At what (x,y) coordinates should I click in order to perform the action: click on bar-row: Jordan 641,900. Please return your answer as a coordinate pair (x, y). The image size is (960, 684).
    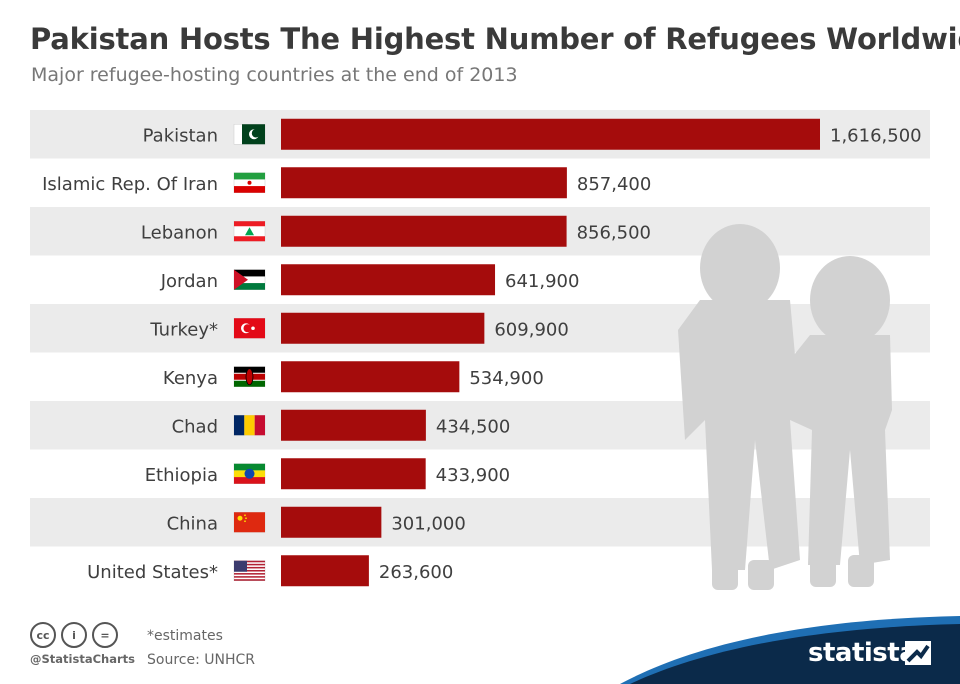
    Looking at the image, I should click on (369, 280).